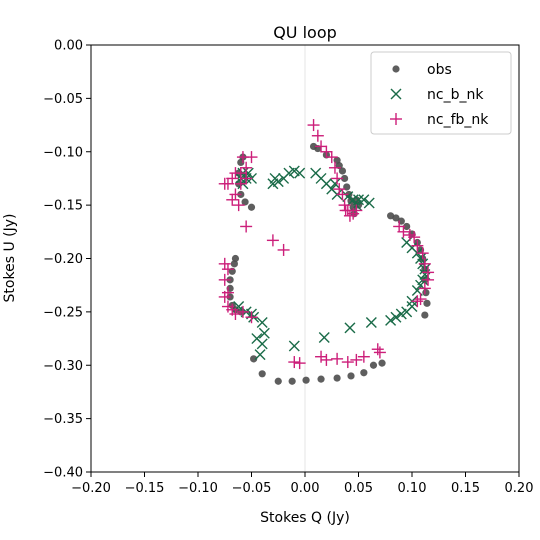 The image size is (540, 540). I want to click on legend: obs nc_b_nk nc_fb_nk, so click(441, 93).